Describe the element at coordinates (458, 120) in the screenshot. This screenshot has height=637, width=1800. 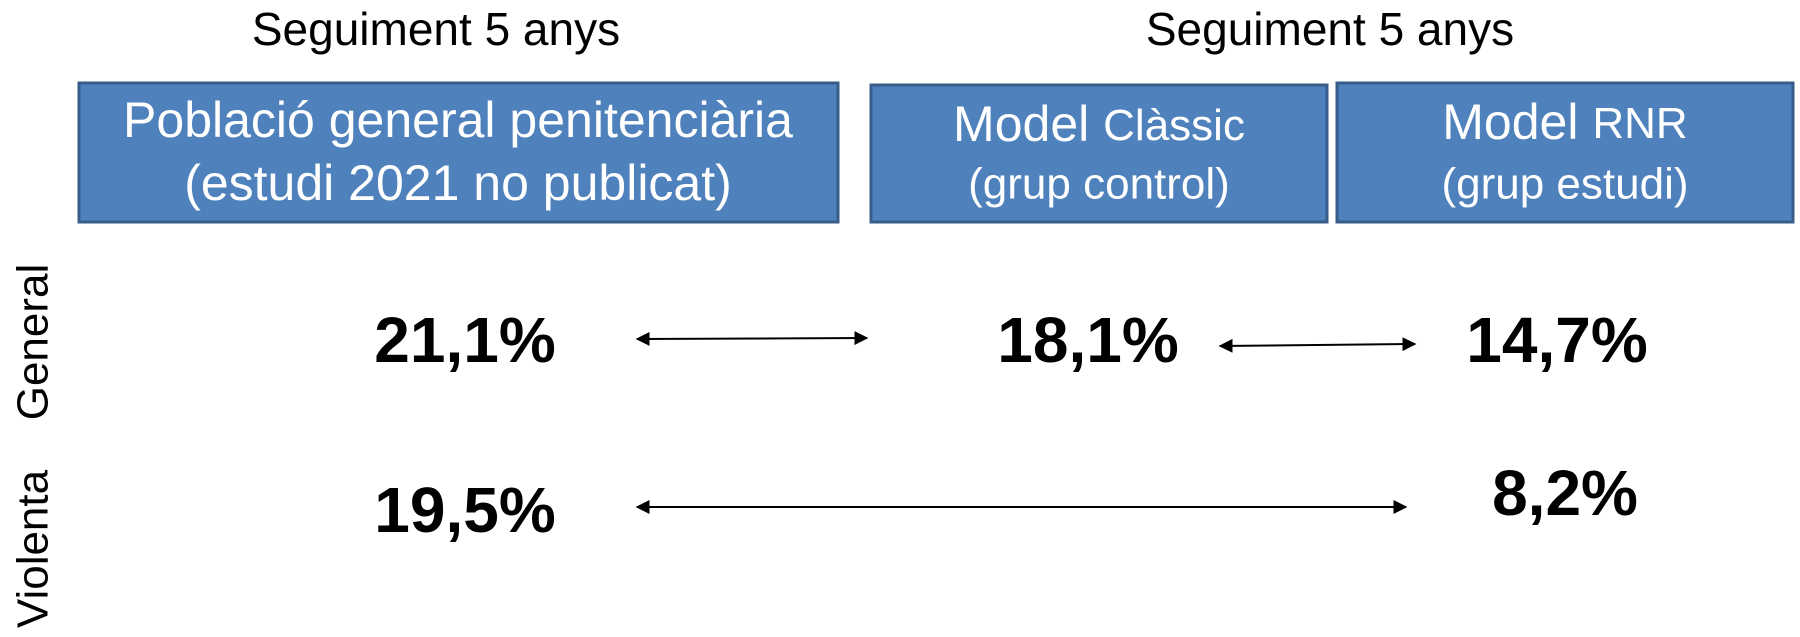
I see `box-title: Població general penitenciària` at that location.